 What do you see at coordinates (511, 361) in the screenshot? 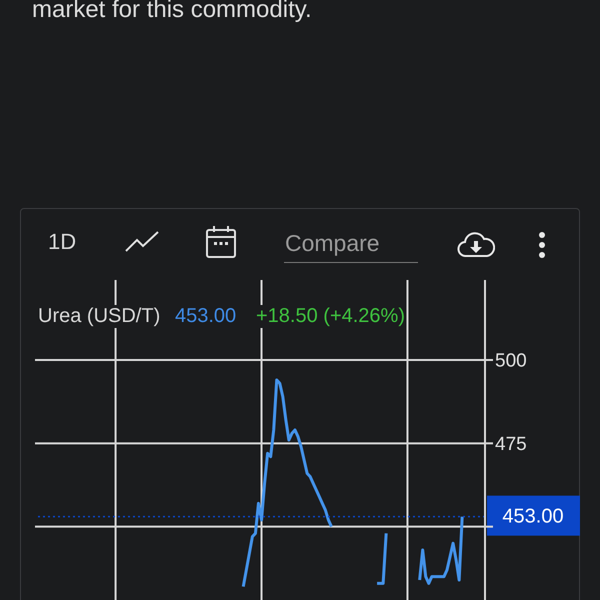
I see `y-tick-label: 500` at bounding box center [511, 361].